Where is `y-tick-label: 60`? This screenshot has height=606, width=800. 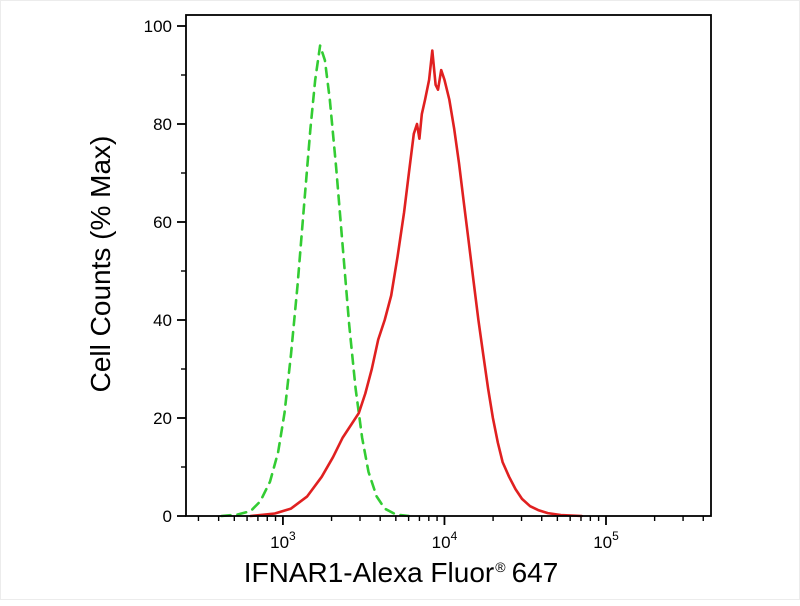 y-tick-label: 60 is located at coordinates (162, 222).